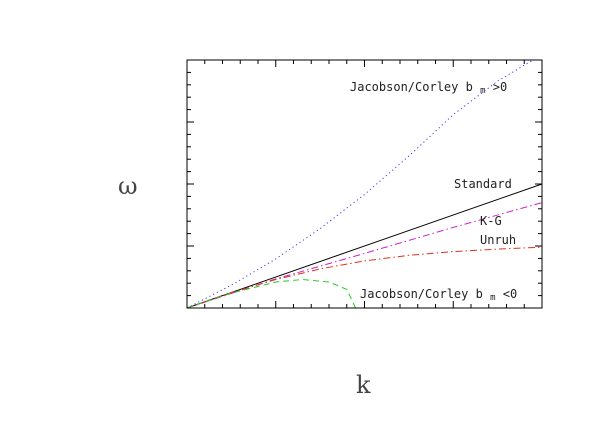 This screenshot has width=599, height=428. I want to click on label-unruh: Unruh, so click(498, 240).